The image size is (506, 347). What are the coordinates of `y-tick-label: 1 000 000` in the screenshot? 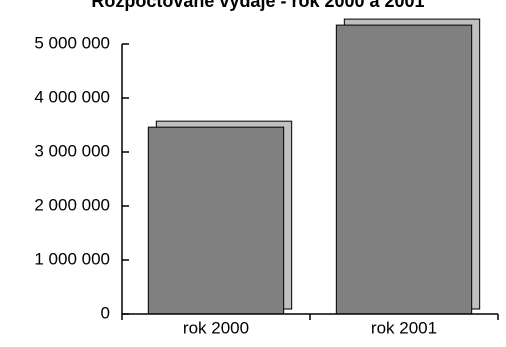 It's located at (72, 258).